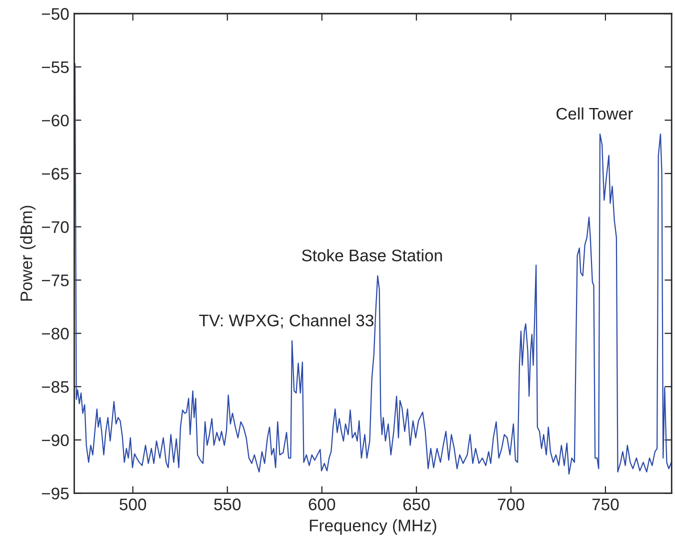 The image size is (675, 545). Describe the element at coordinates (372, 255) in the screenshot. I see `annotation: Stoke Base Station` at that location.